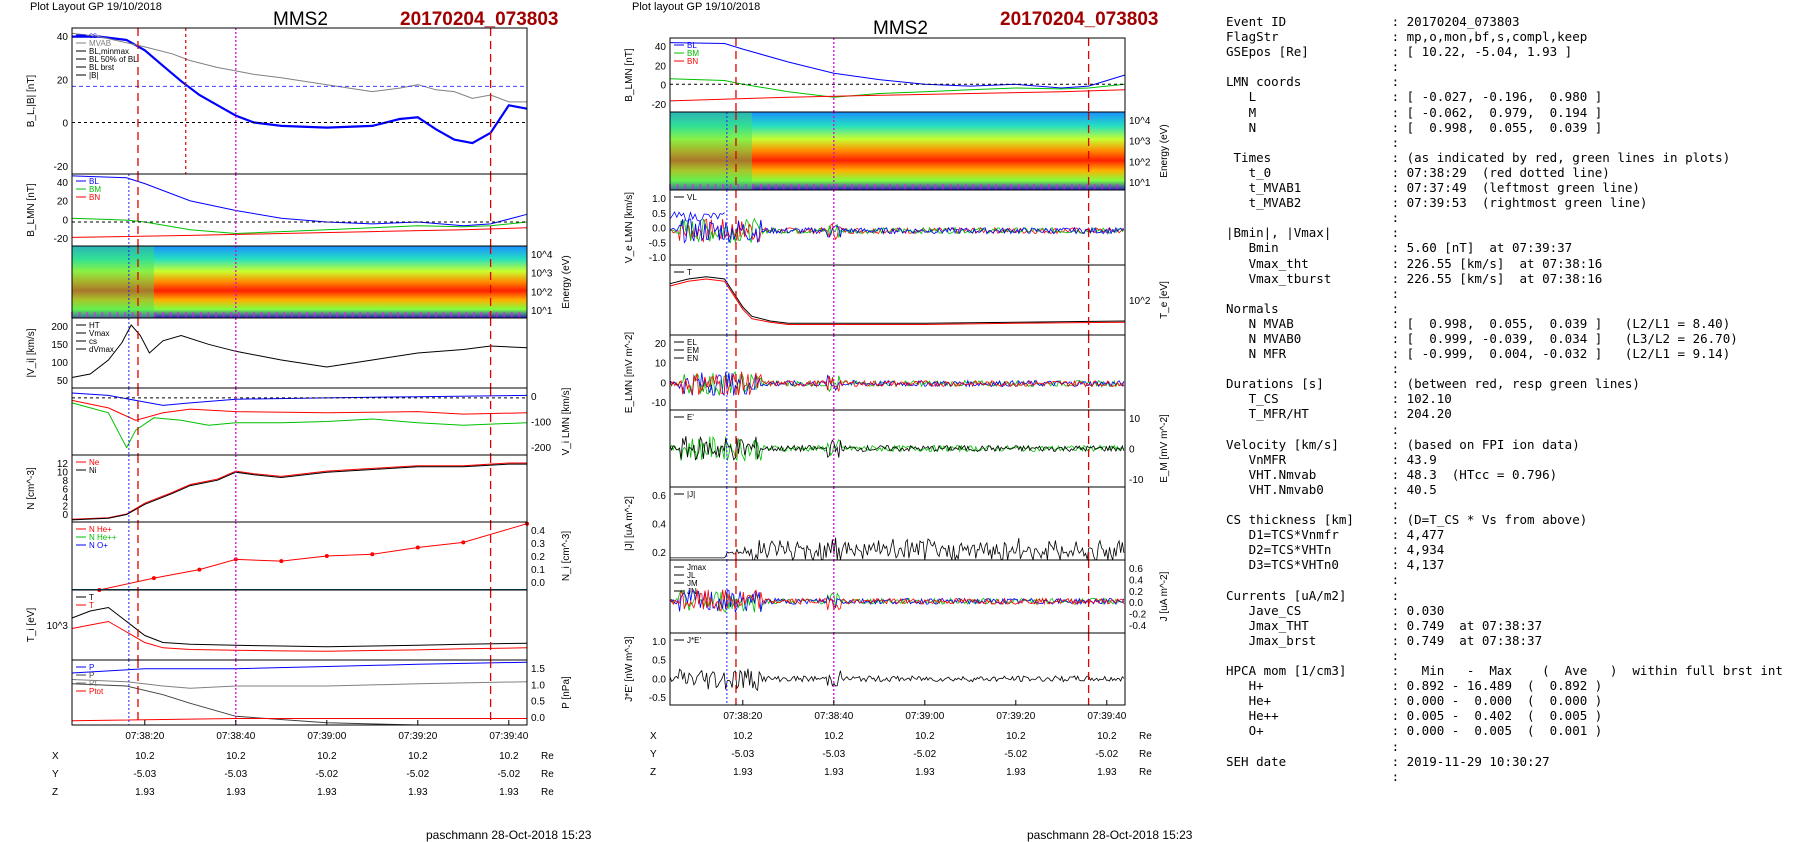  Describe the element at coordinates (1500, 172) in the screenshot. I see `info-value: : 07:38:29 (red dotted line)` at that location.